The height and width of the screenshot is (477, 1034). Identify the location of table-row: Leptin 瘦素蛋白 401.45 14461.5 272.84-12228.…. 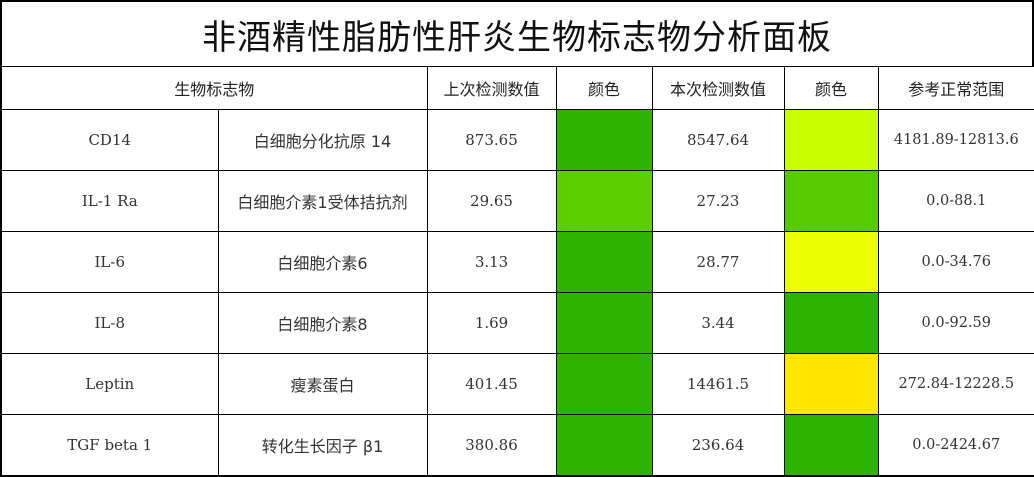
(517, 384).